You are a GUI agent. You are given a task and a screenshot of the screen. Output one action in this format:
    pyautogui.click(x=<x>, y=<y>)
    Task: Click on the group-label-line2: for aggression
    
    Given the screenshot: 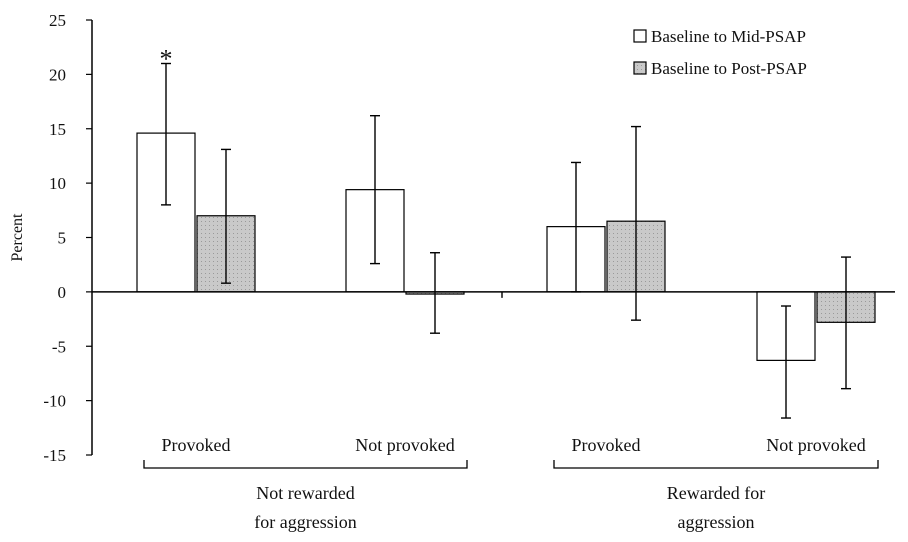 What is the action you would take?
    pyautogui.click(x=305, y=522)
    